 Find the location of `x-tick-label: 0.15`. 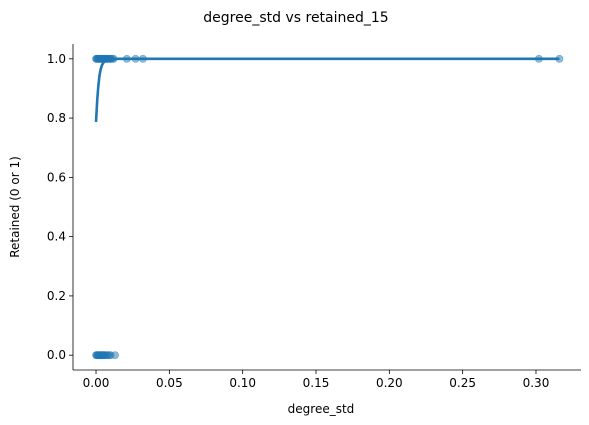

x-tick-label: 0.15 is located at coordinates (316, 383).